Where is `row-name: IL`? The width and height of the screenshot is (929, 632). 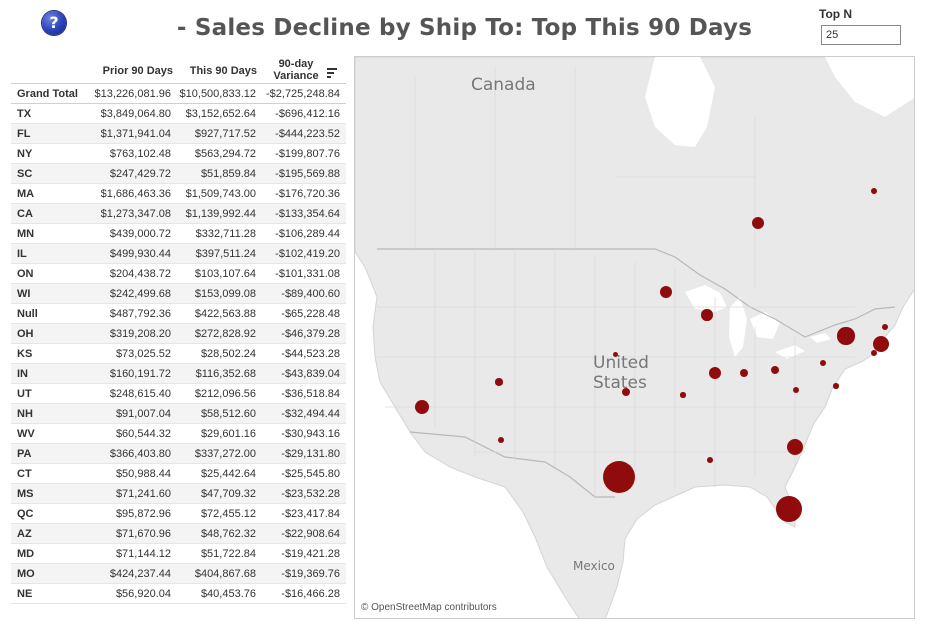 row-name: IL is located at coordinates (22, 254).